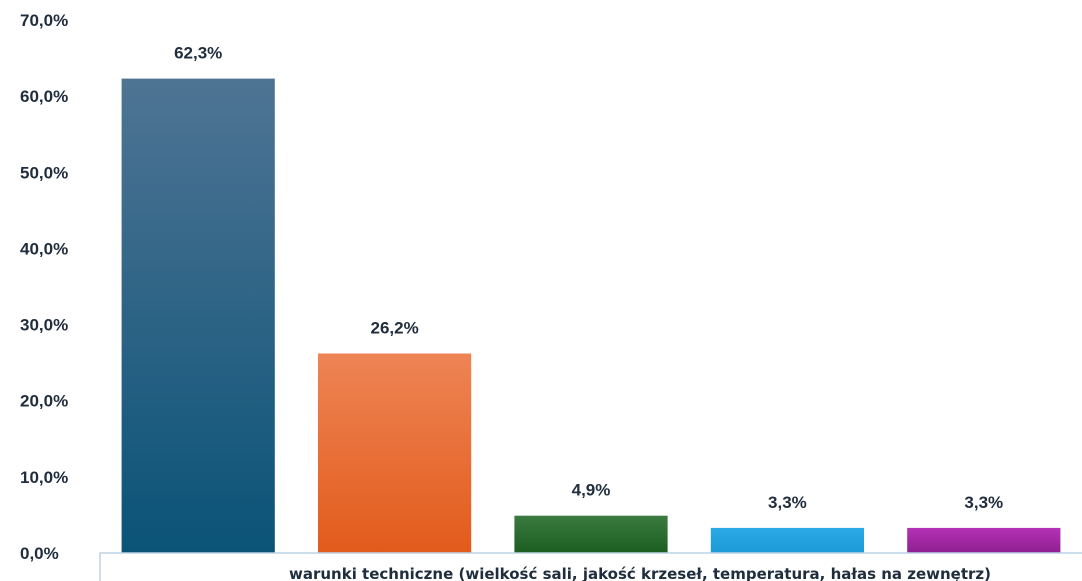  What do you see at coordinates (44, 287) in the screenshot?
I see `y-axis-ticks: 0,0% 10,0% 20,0% 30,0% 40,0% 50,0% 60,0% 70,0%` at bounding box center [44, 287].